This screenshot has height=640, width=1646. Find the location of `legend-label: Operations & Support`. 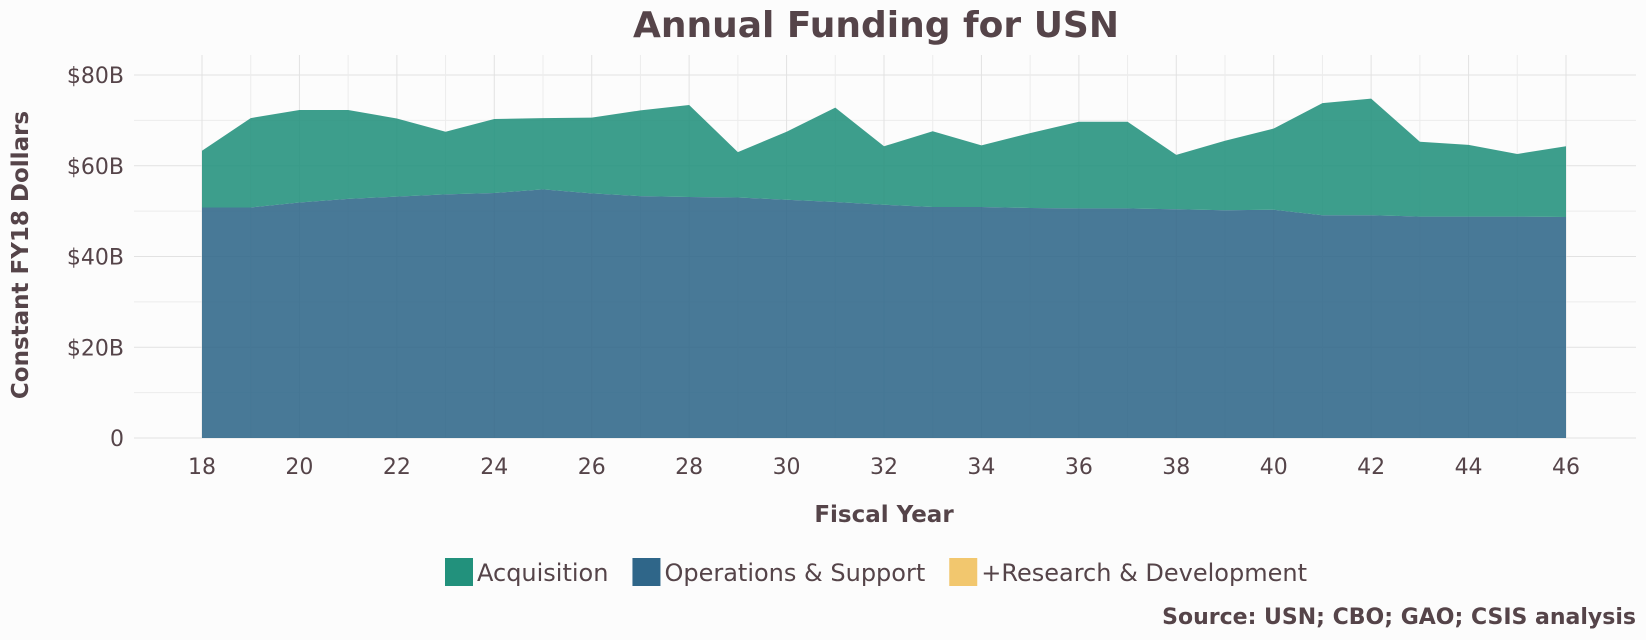

legend-label: Operations & Support is located at coordinates (794, 573).